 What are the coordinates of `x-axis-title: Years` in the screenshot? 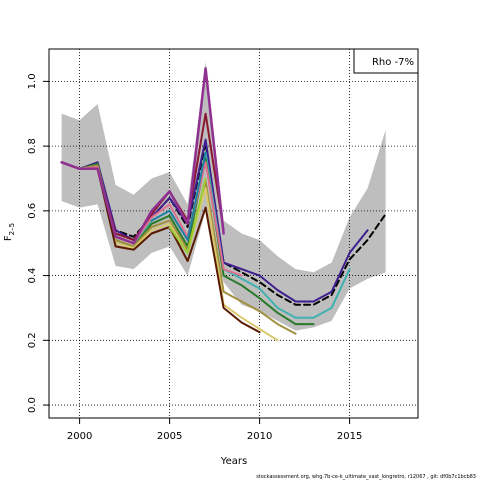 It's located at (233, 461).